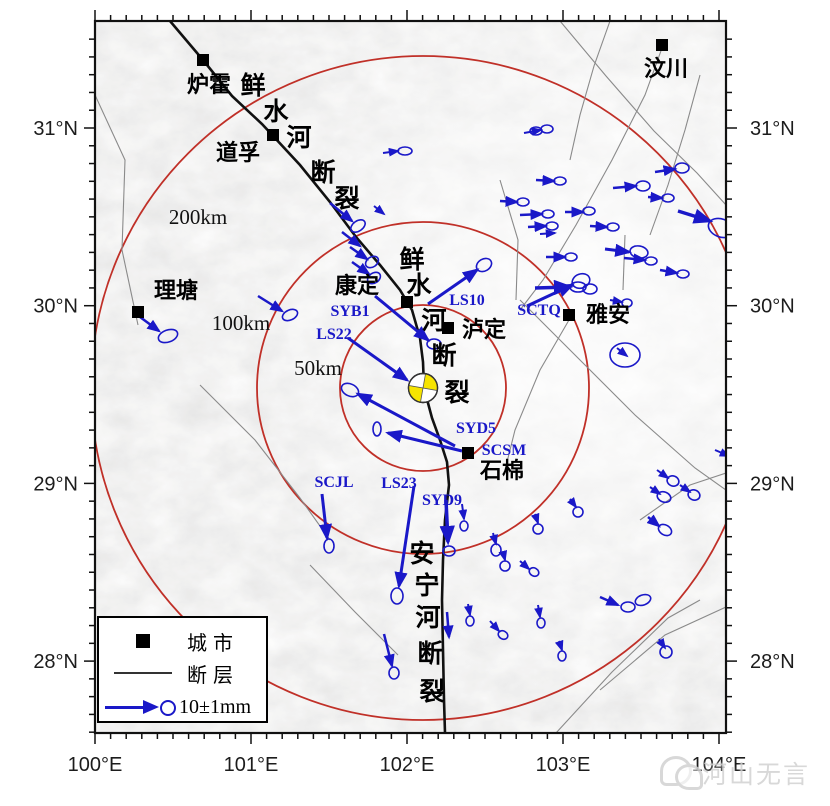  Describe the element at coordinates (276, 112) in the screenshot. I see `fault-name-char: 水` at that location.